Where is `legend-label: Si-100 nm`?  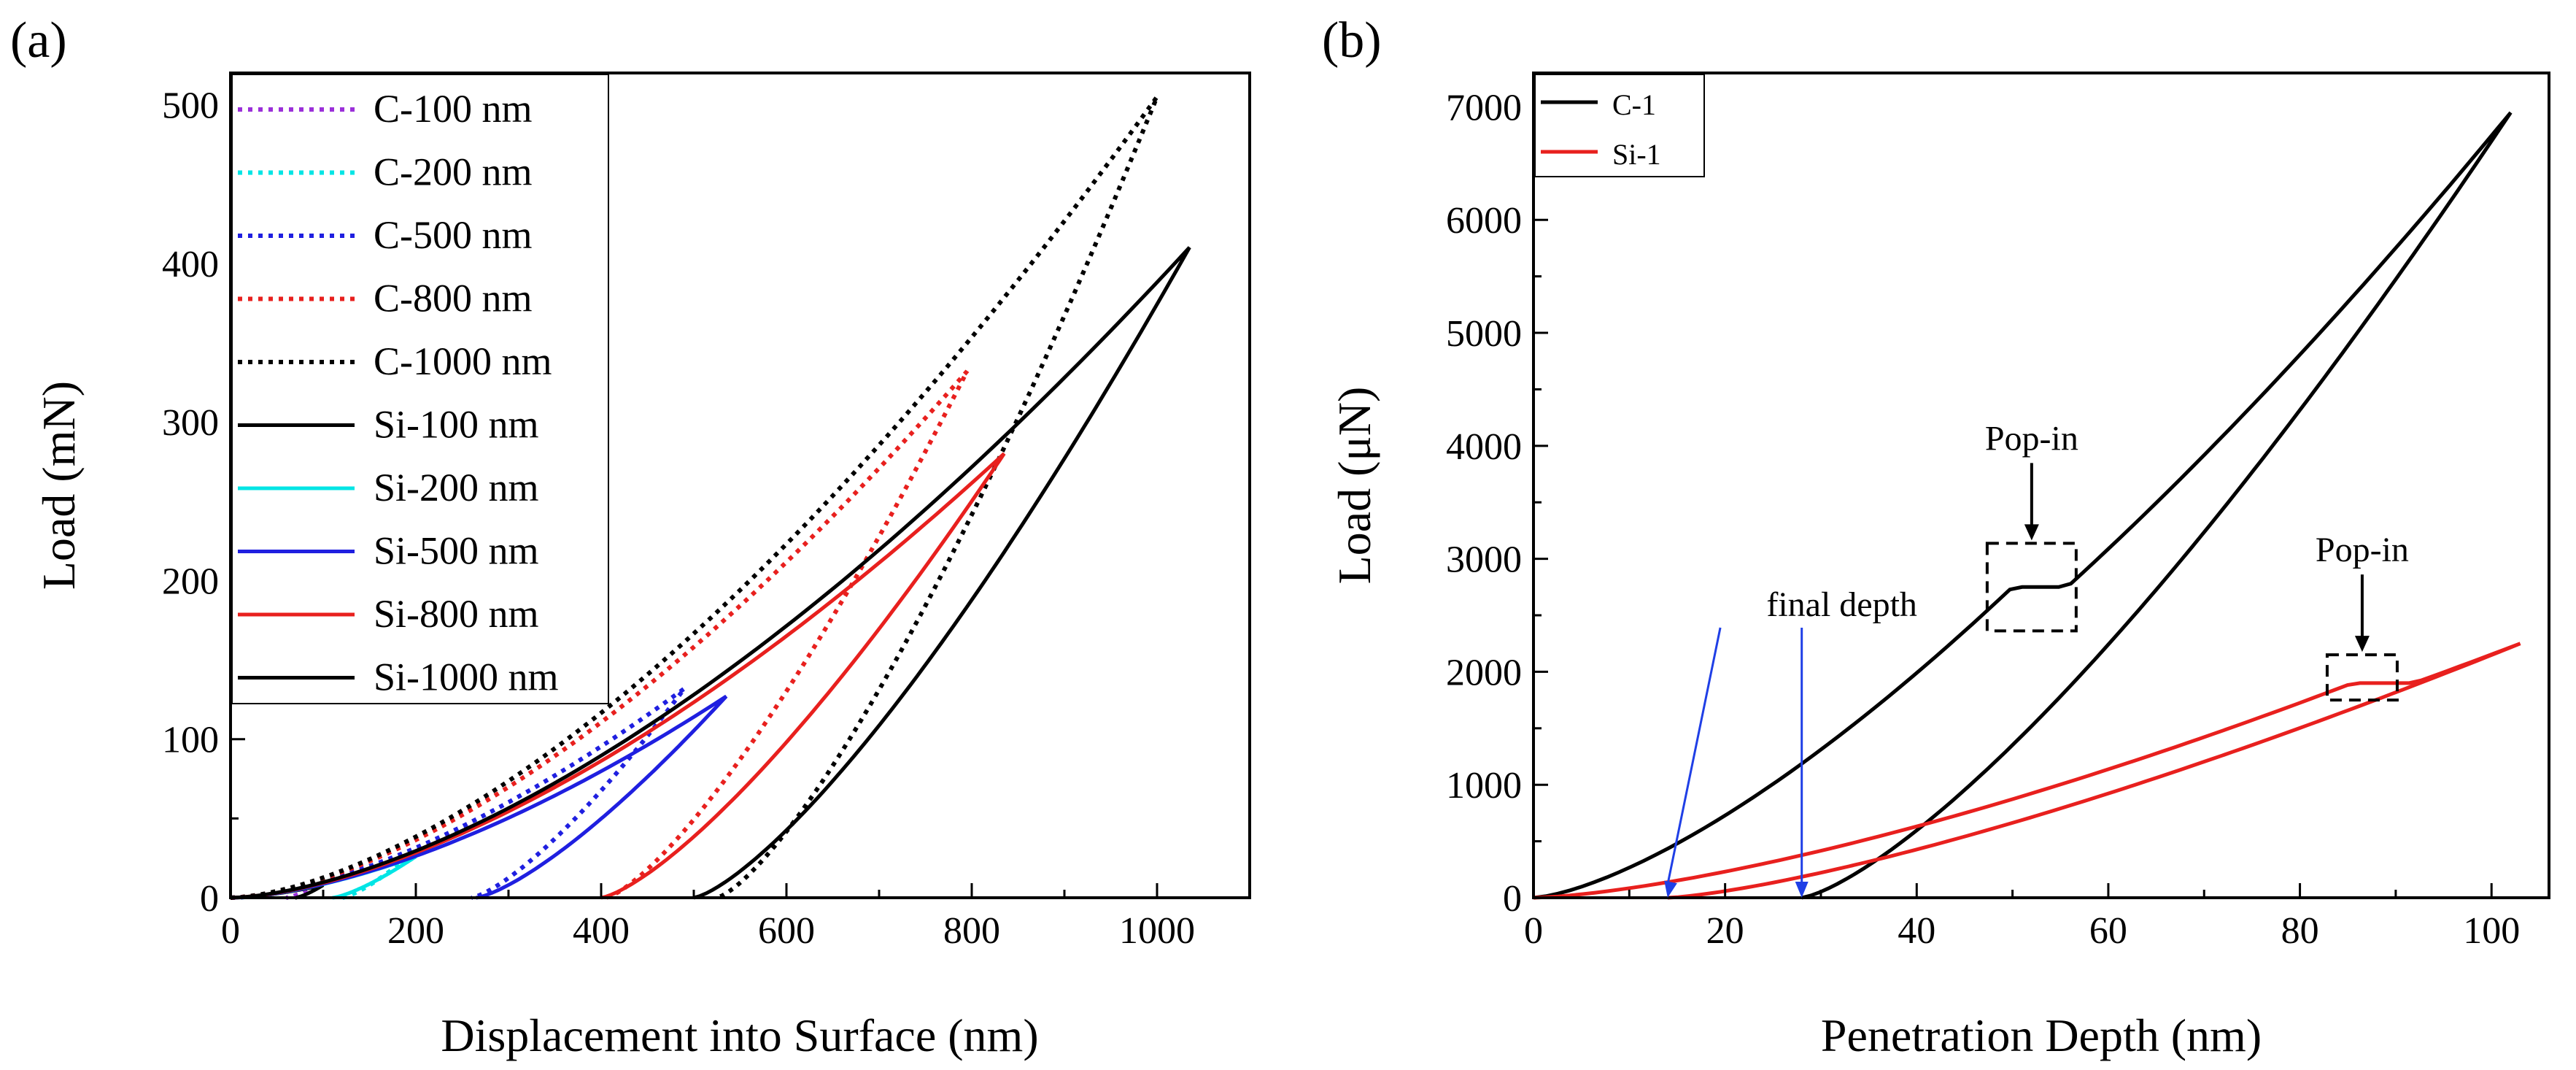 legend-label: Si-100 nm is located at coordinates (456, 425).